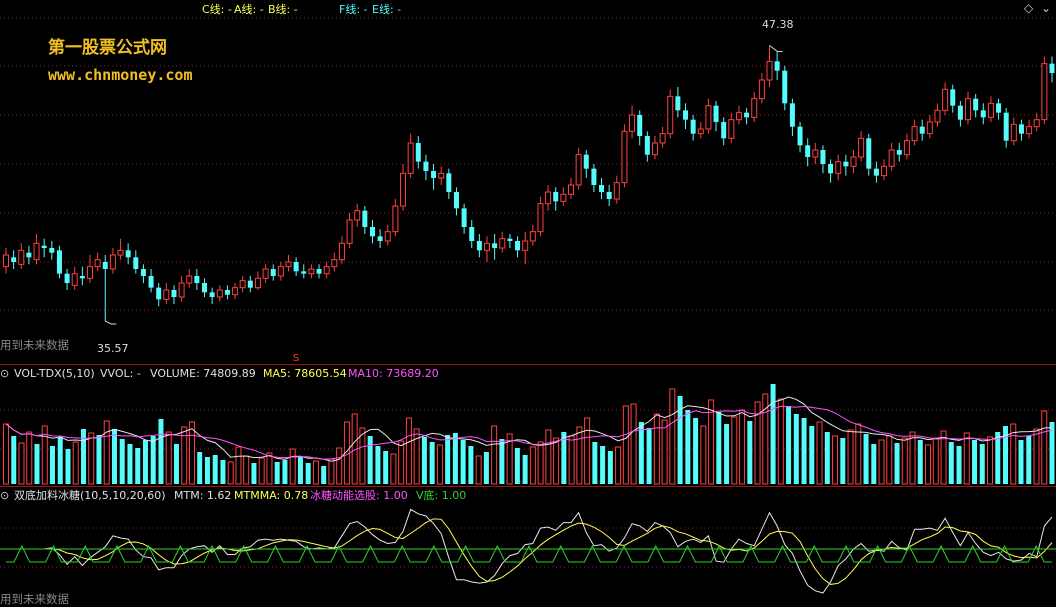 This screenshot has width=1056, height=607. I want to click on mtm-line, so click(529, 551).